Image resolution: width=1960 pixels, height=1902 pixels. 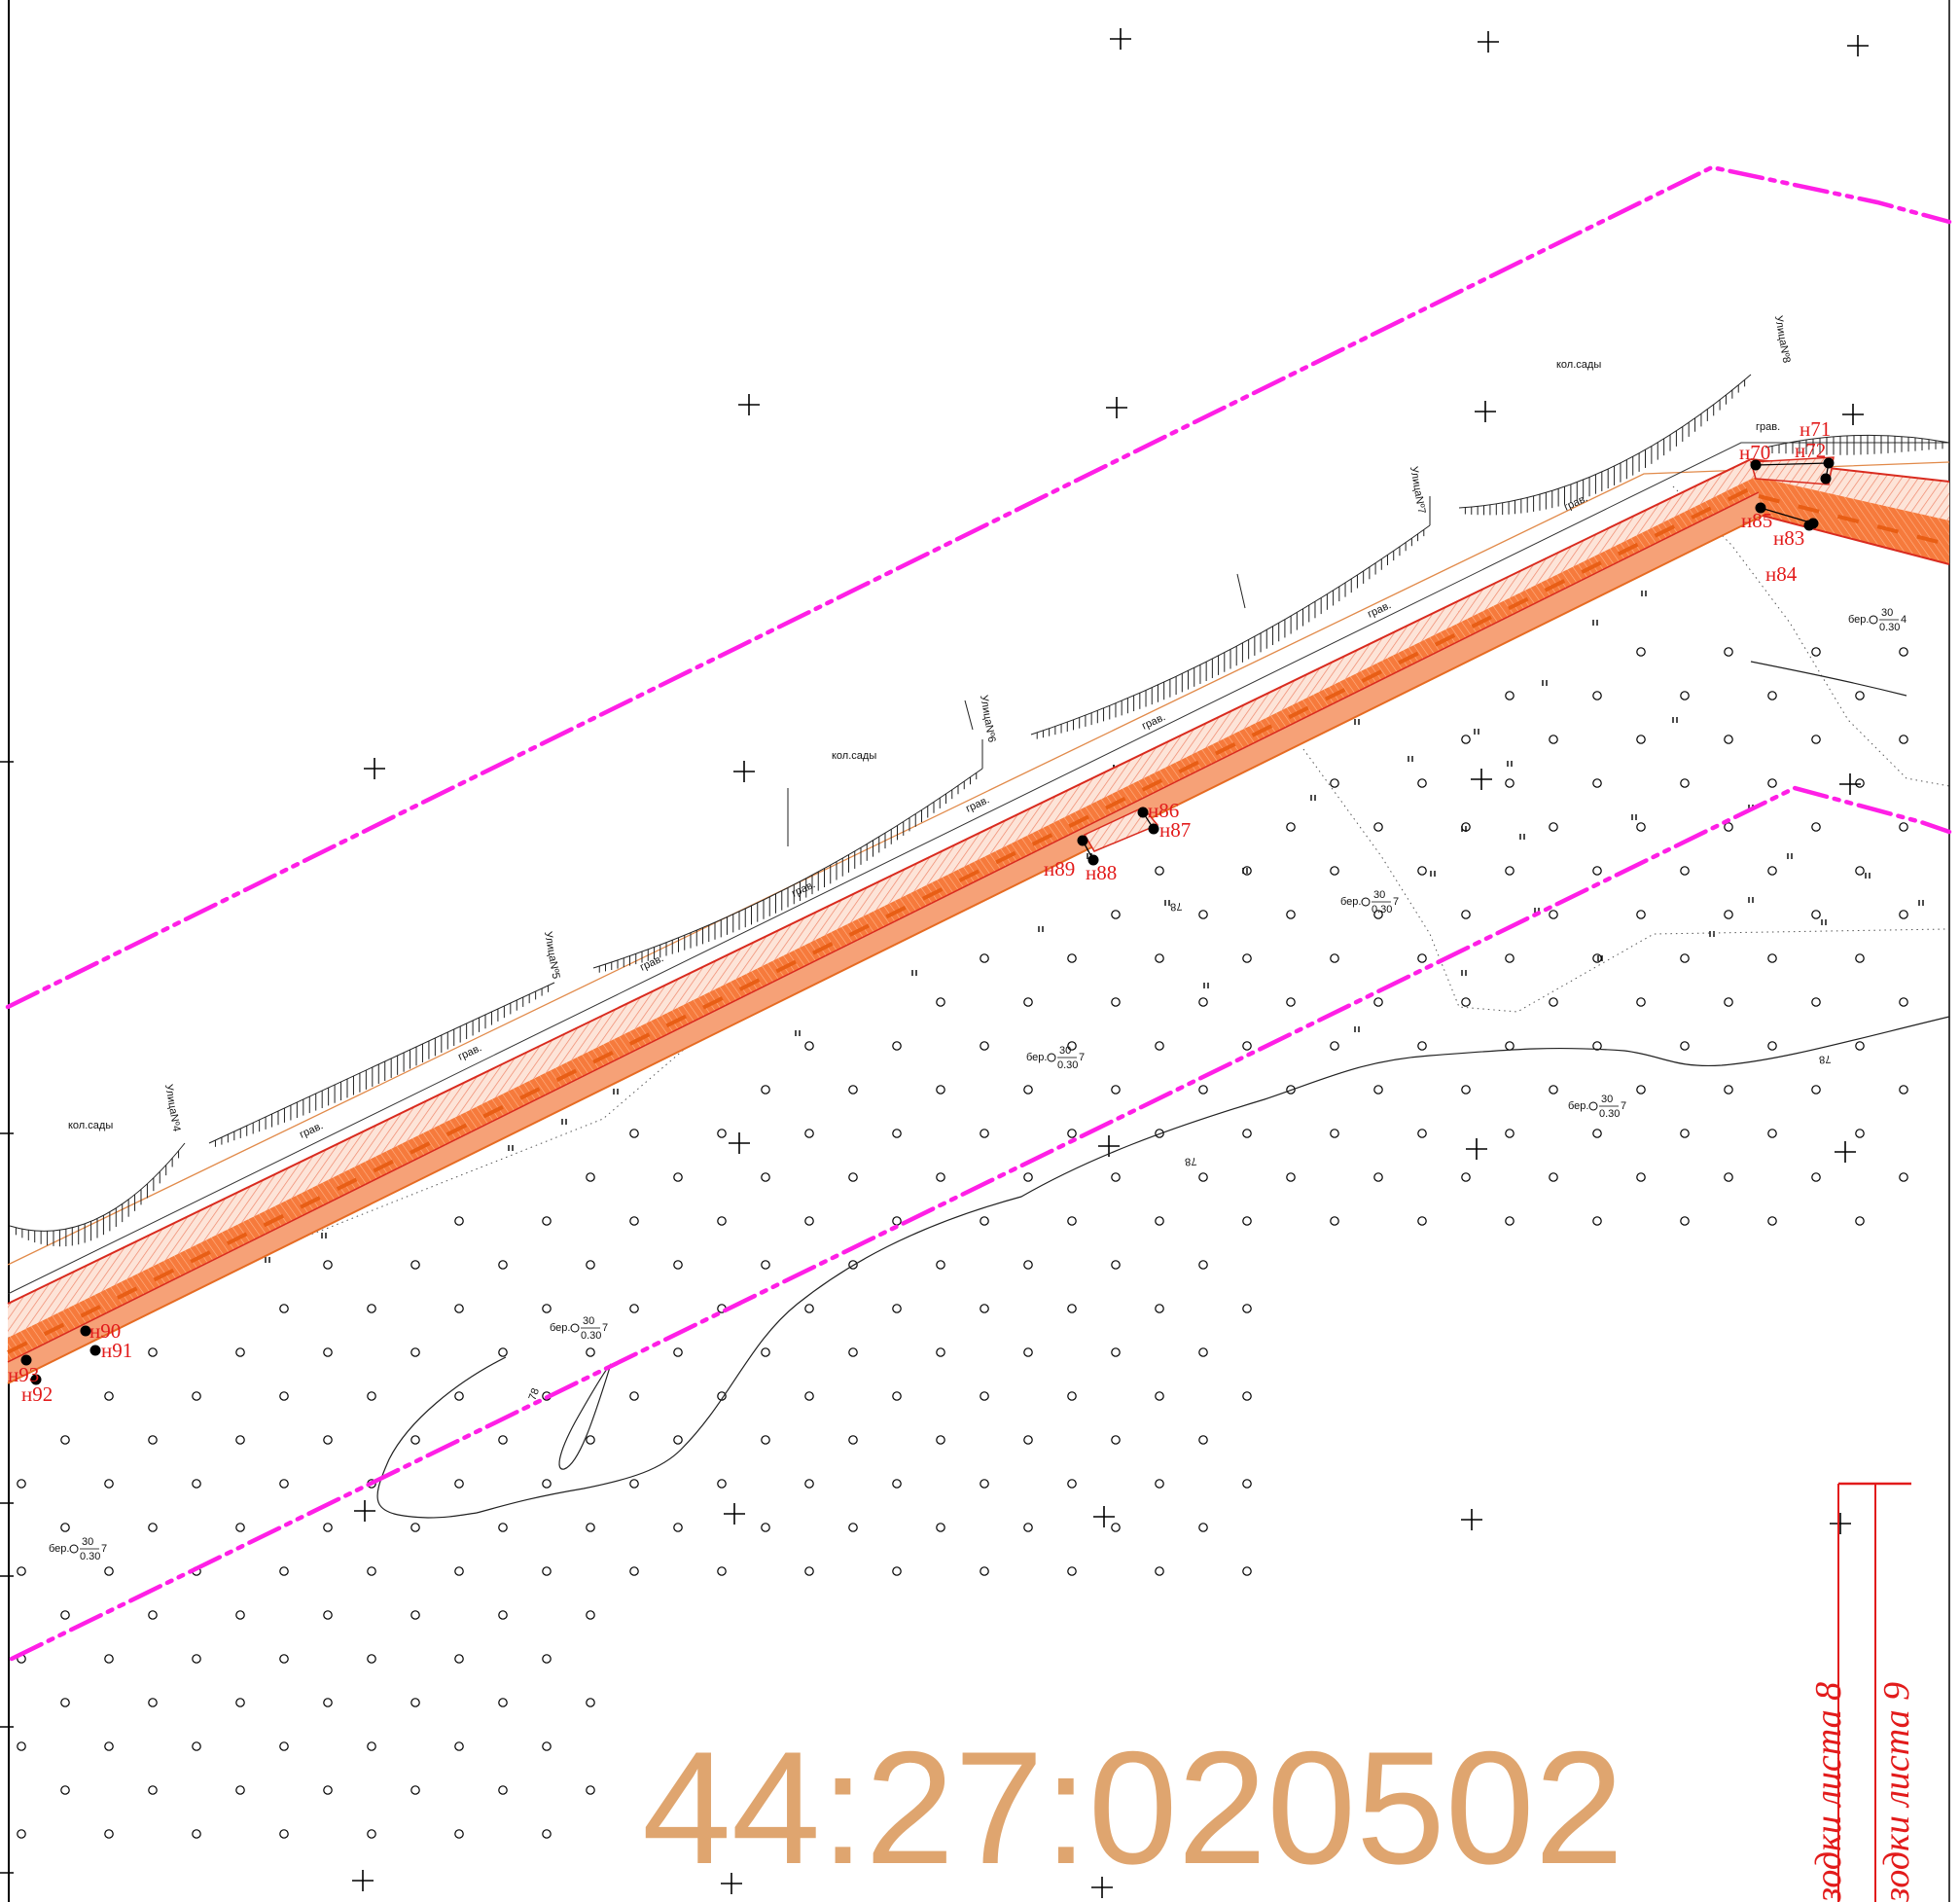 I want to click on contour-label: 78, so click(x=534, y=1394).